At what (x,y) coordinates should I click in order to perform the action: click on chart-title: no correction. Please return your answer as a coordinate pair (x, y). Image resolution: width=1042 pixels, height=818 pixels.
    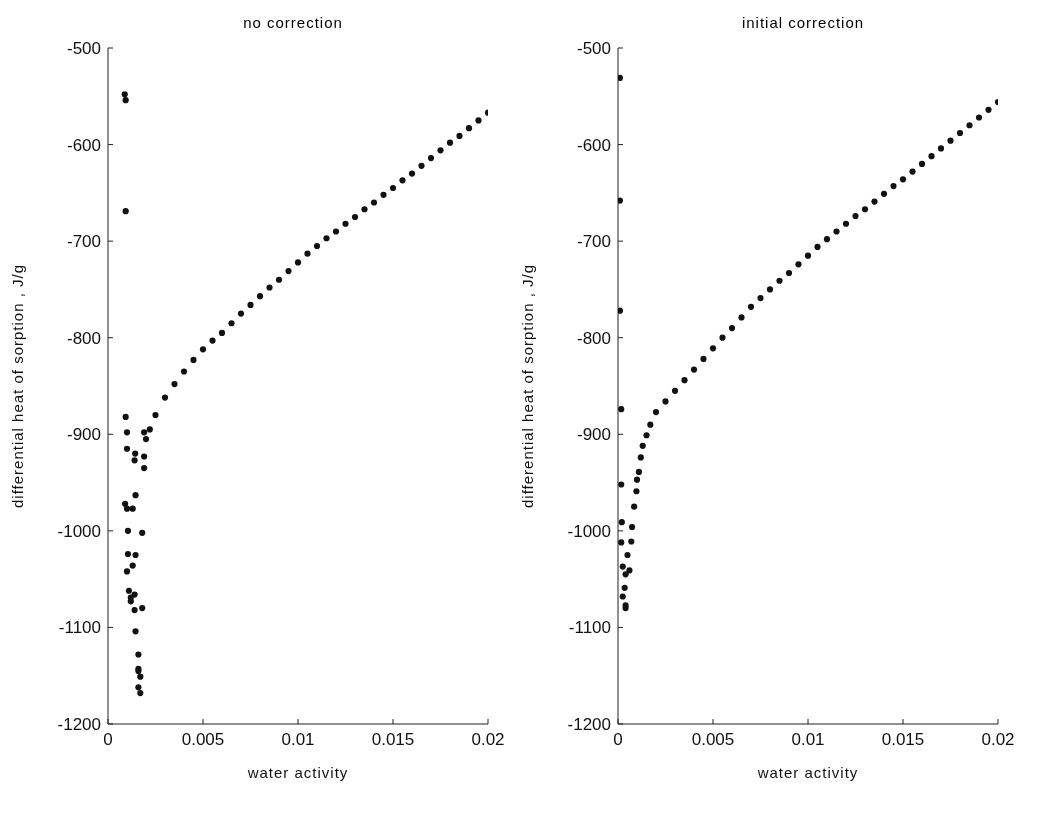
    Looking at the image, I should click on (293, 22).